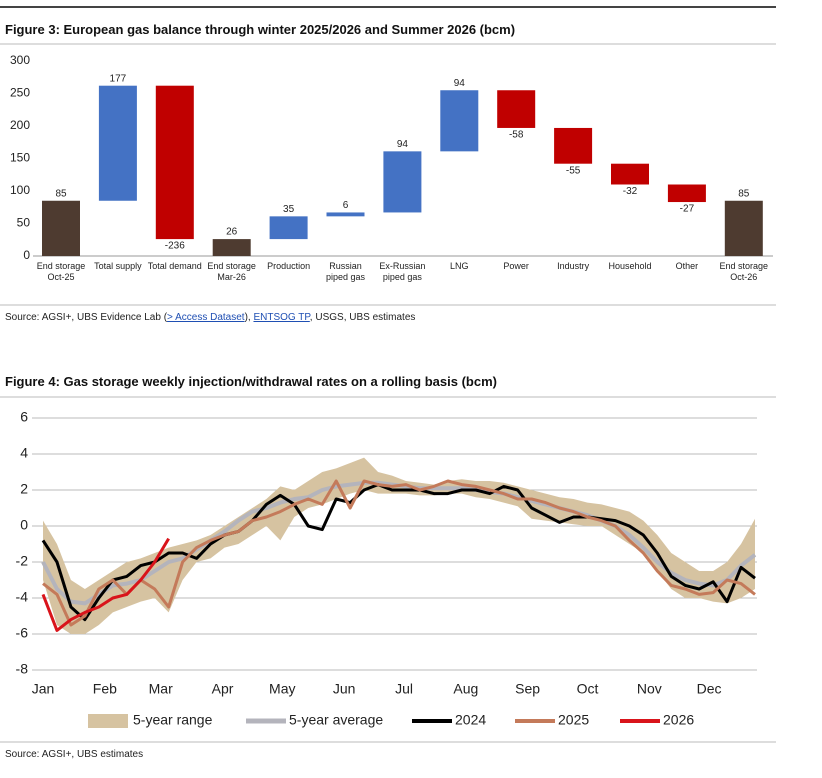 This screenshot has height=778, width=822. What do you see at coordinates (344, 689) in the screenshot?
I see `x-tick-label: Jun` at bounding box center [344, 689].